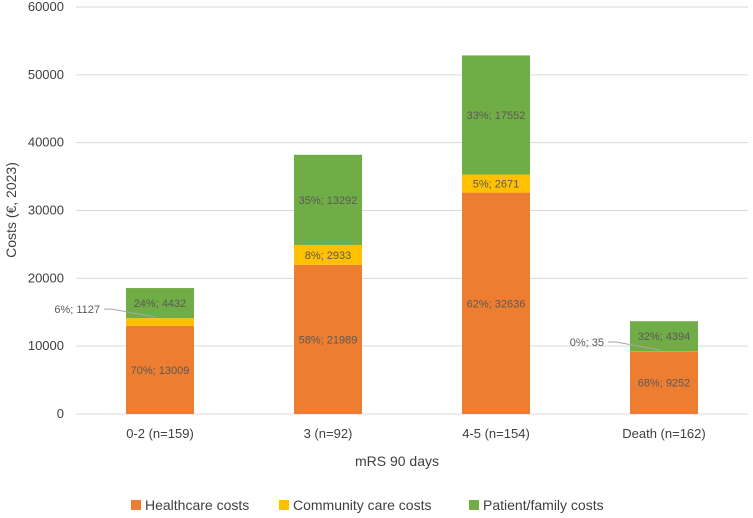 The width and height of the screenshot is (753, 518). Describe the element at coordinates (160, 433) in the screenshot. I see `x-tick-label: 0-2 (n=159)` at that location.